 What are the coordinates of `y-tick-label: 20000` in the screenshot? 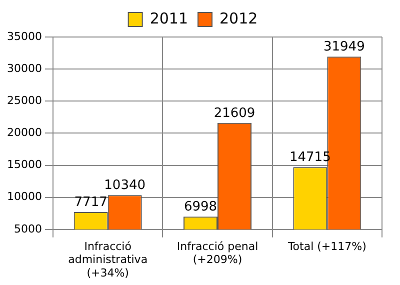 It's located at (24, 133).